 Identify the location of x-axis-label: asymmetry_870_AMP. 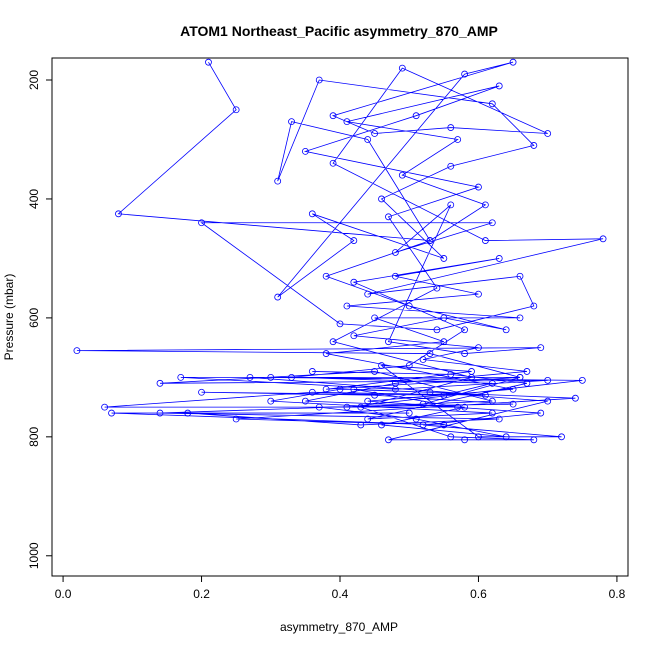
(339, 627).